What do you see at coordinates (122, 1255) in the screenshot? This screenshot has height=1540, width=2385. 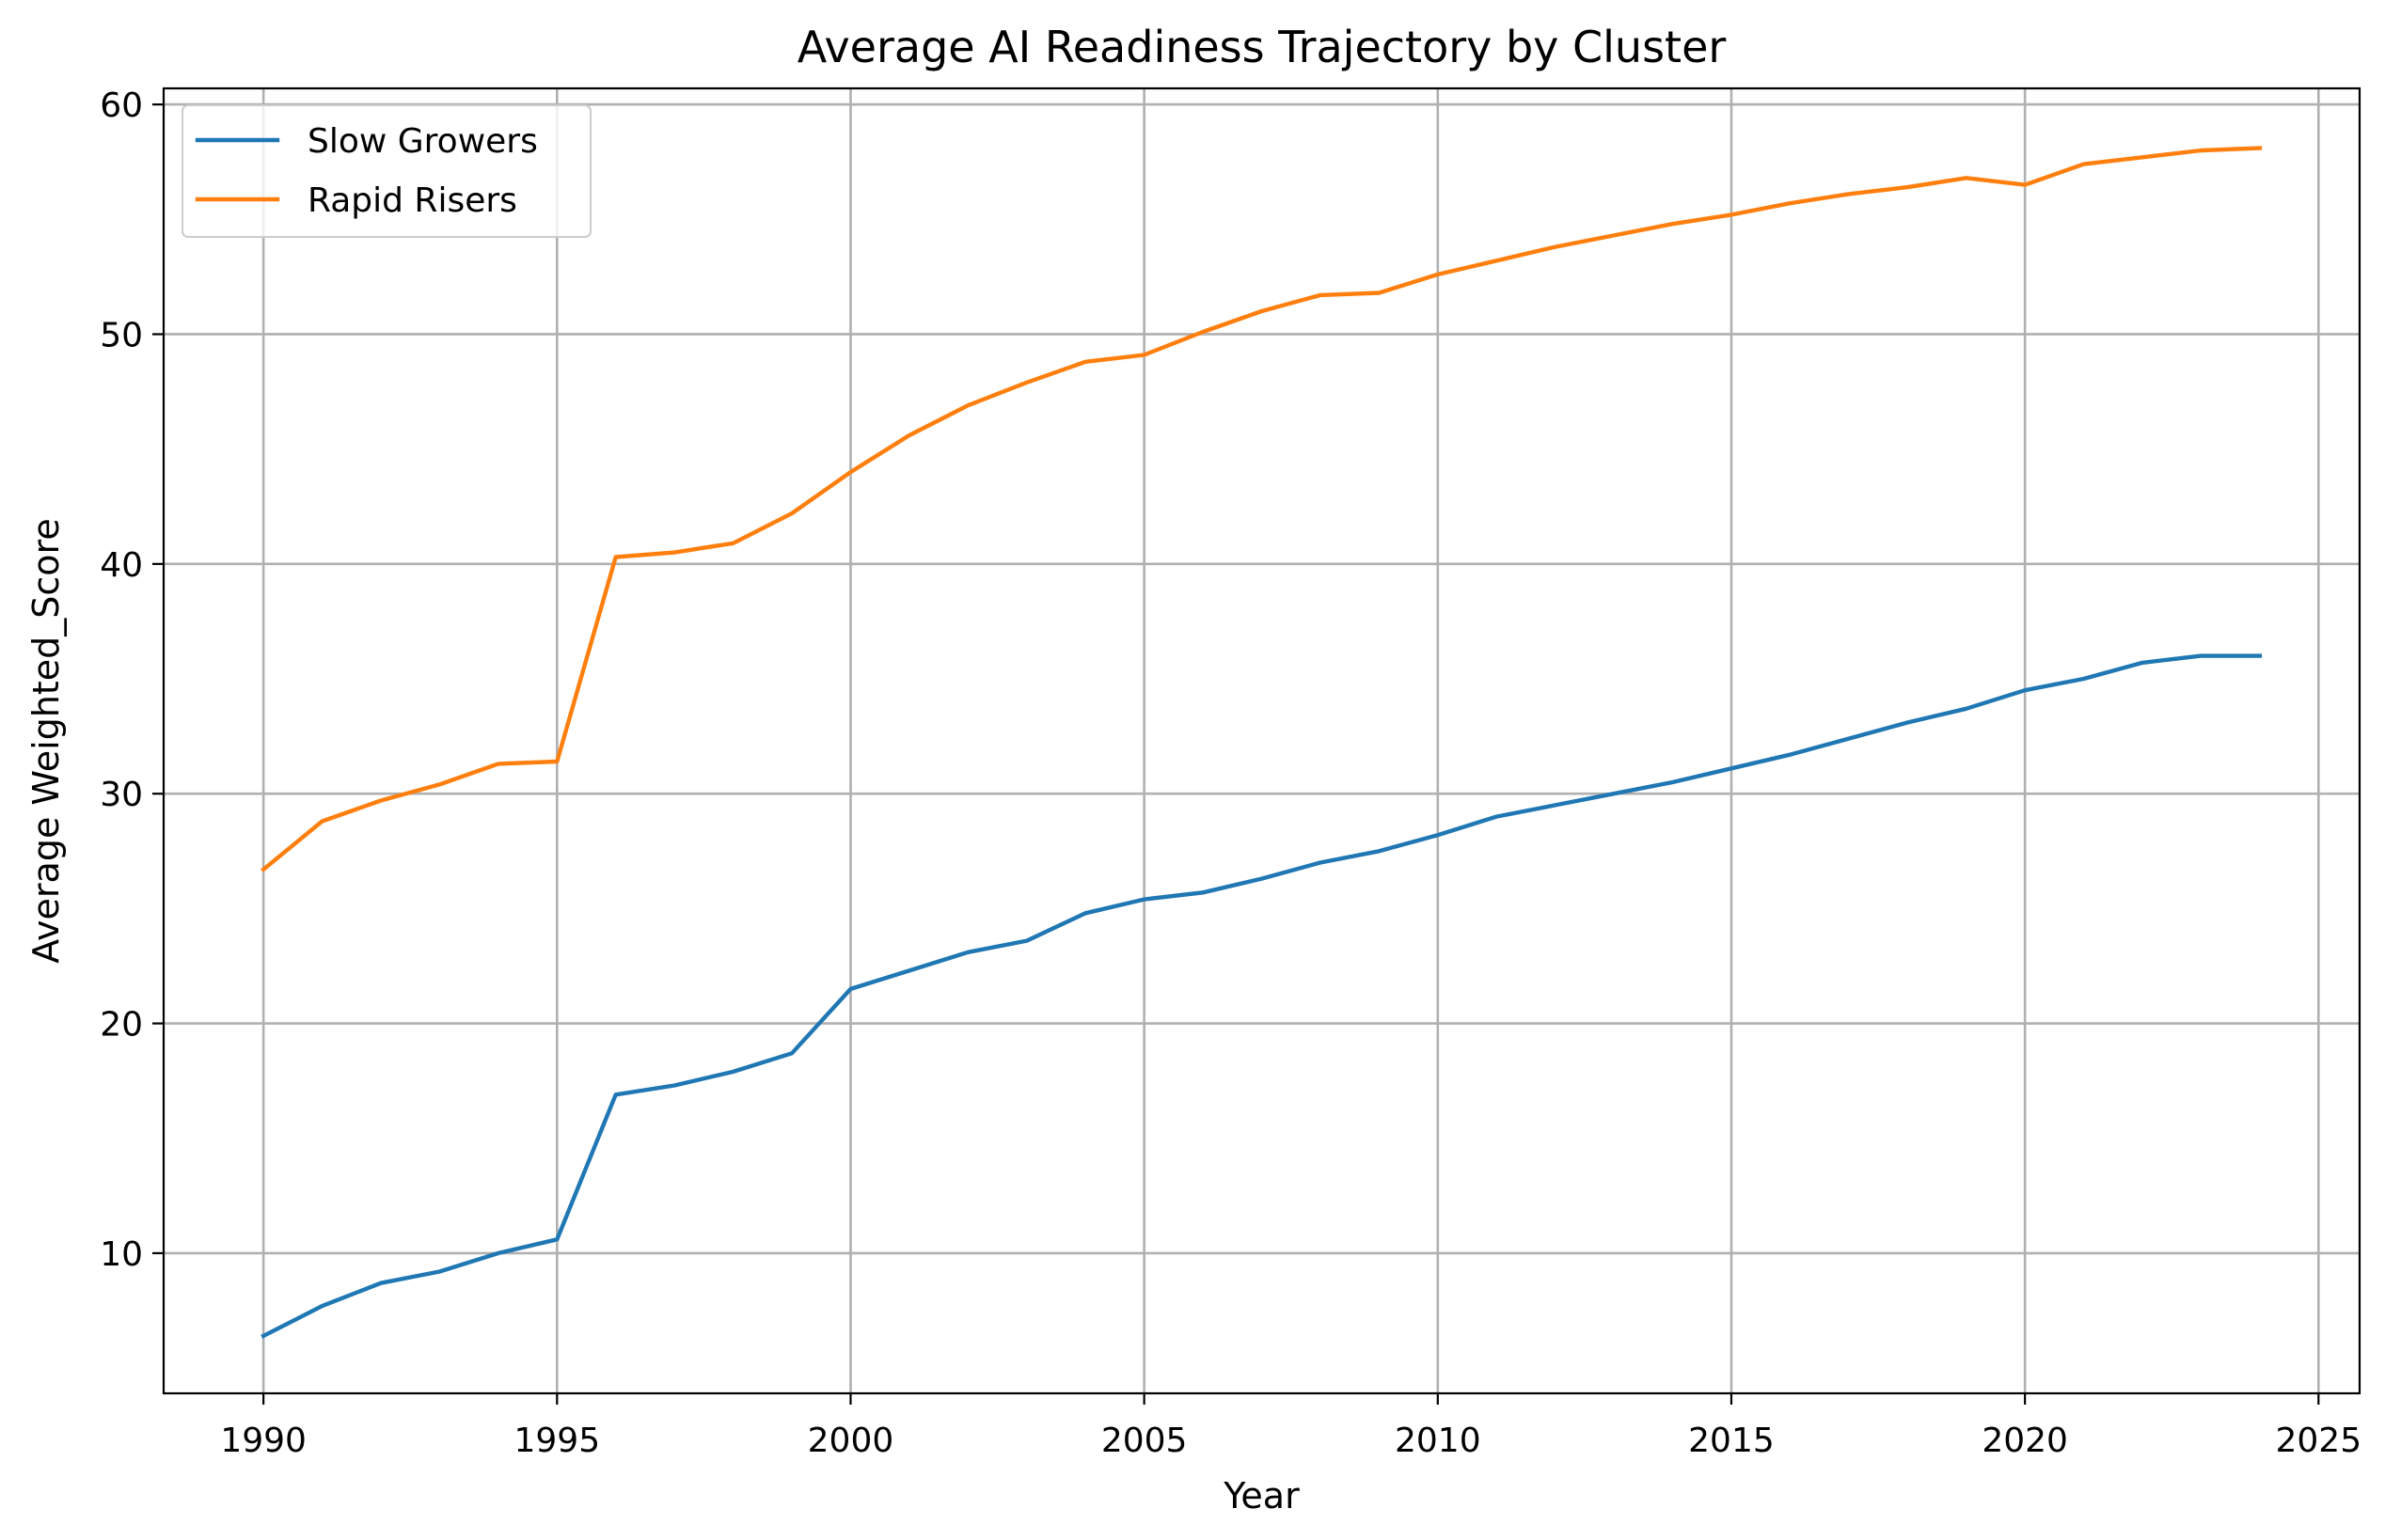 I see `y-tick-label: 10` at bounding box center [122, 1255].